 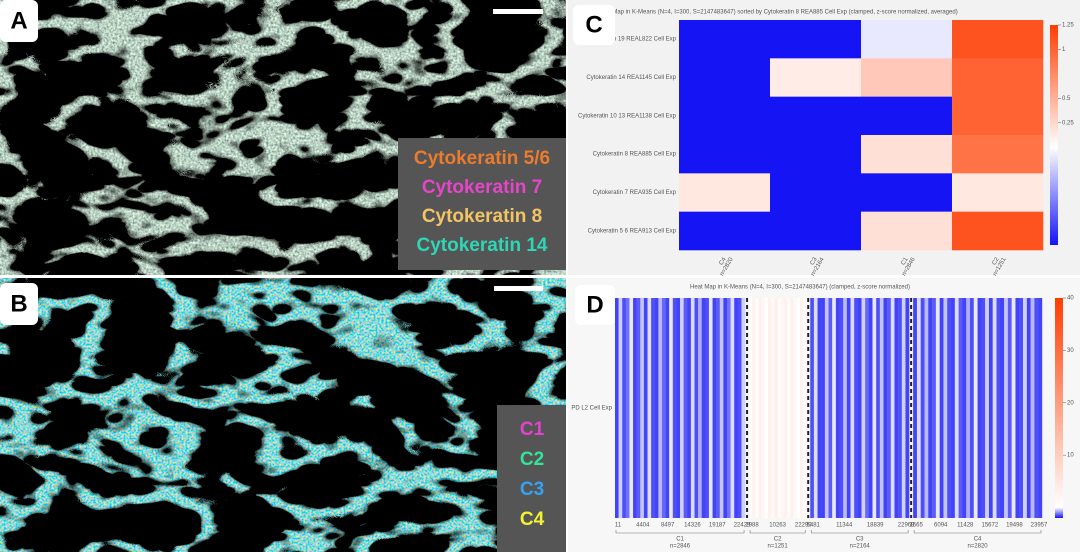 I want to click on x-tick-label: 5481, so click(x=814, y=526).